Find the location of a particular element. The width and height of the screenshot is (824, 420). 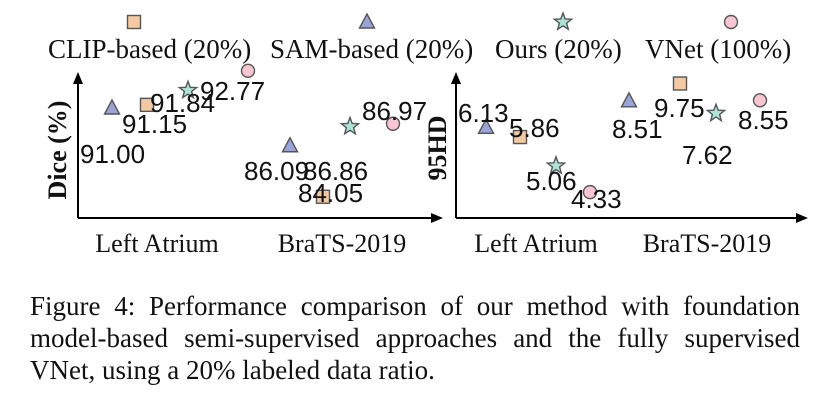

hd-label-vnet-1: 8.55 is located at coordinates (763, 120).